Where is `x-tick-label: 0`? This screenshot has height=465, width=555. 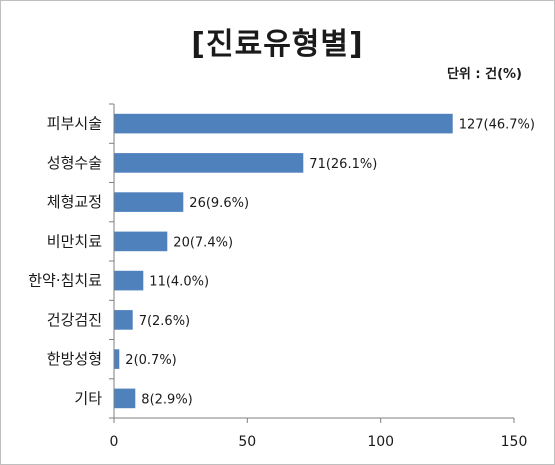
x-tick-label: 0 is located at coordinates (114, 442).